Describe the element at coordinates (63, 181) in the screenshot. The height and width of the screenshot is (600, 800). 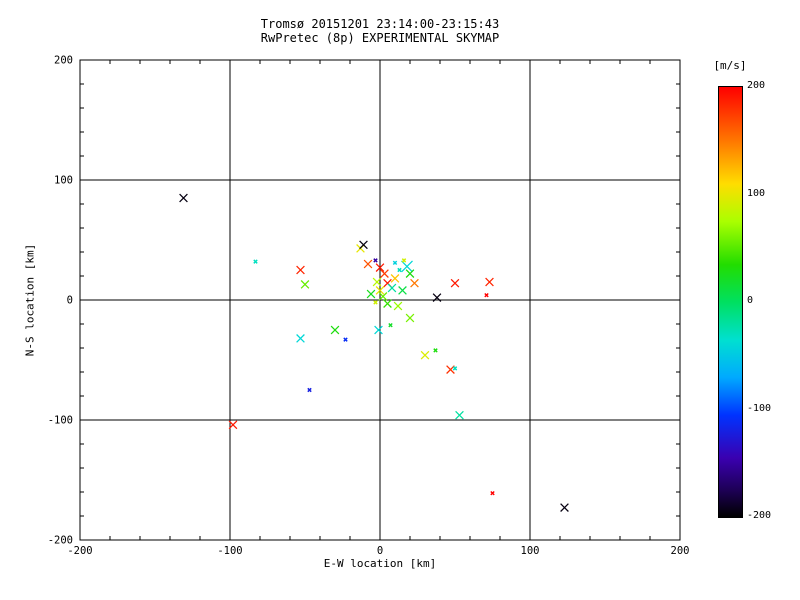
I see `y-tick-label: 100` at that location.